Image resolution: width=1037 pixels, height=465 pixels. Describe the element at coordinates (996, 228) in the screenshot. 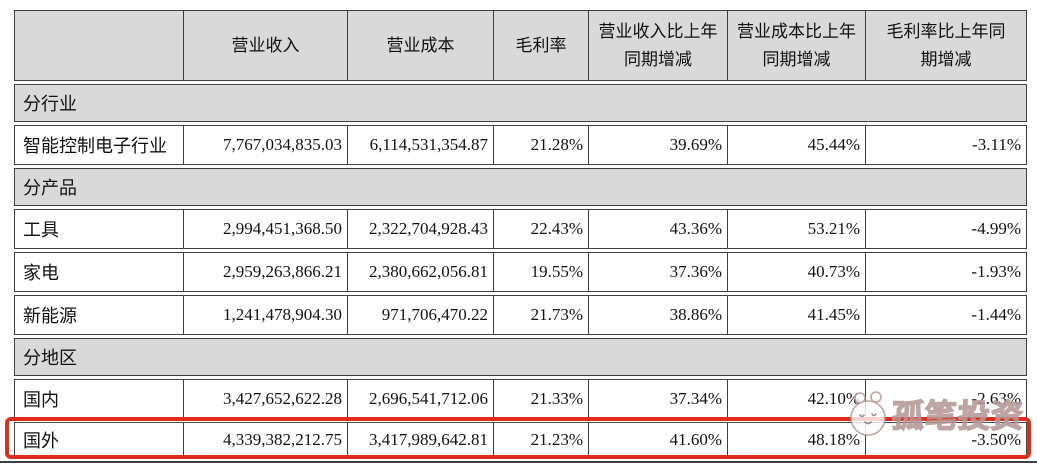

I see `cell-value: -4.99%` at that location.